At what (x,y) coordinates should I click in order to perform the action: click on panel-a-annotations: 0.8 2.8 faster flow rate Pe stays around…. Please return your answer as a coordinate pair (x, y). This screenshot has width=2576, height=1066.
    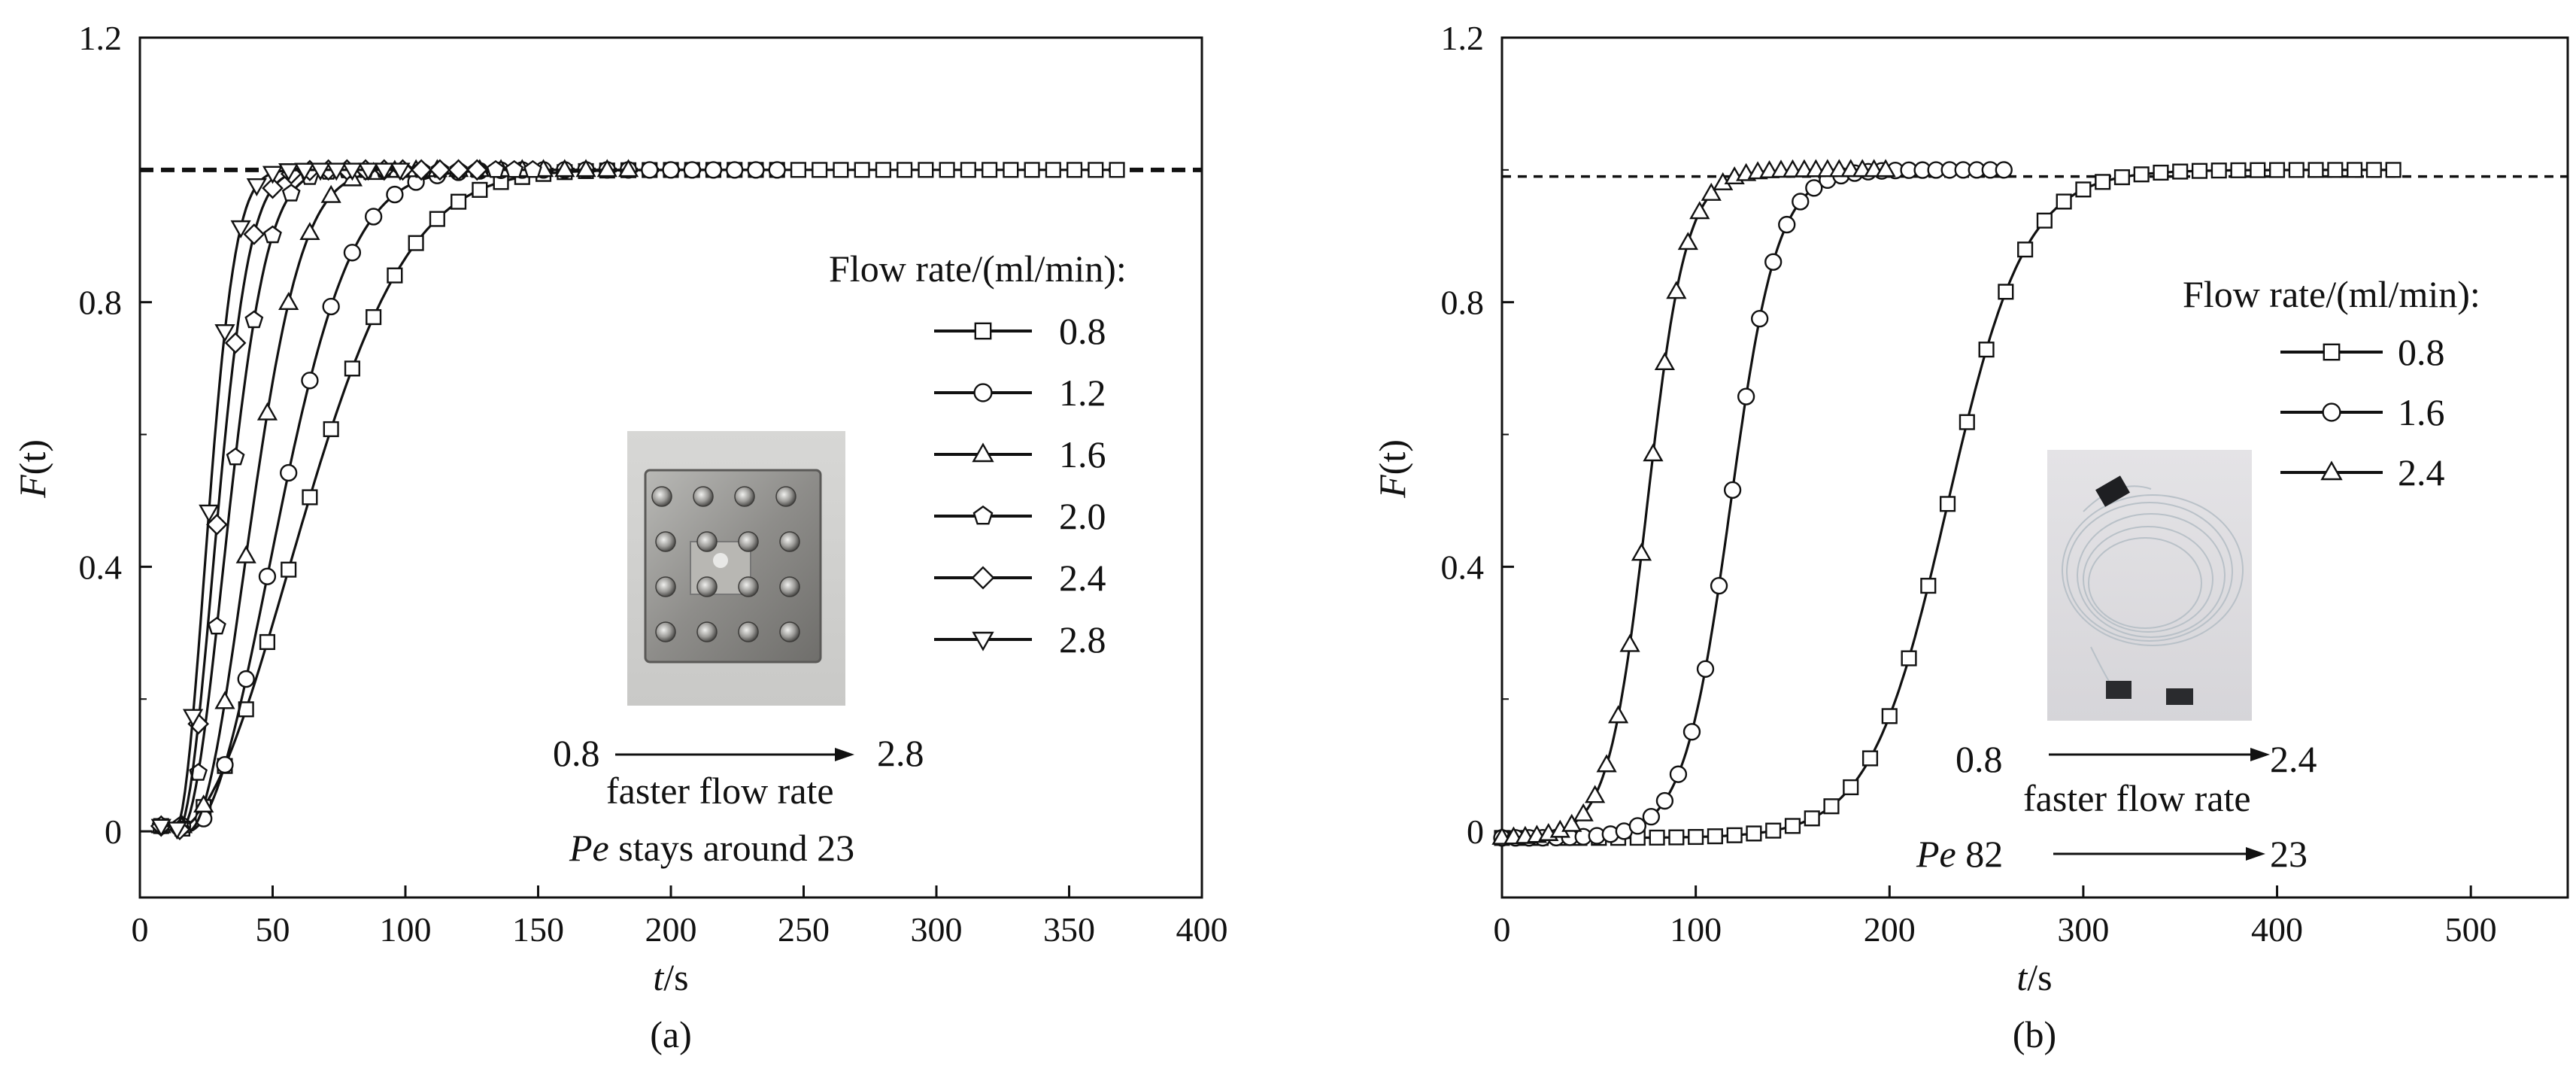
    Looking at the image, I should click on (738, 801).